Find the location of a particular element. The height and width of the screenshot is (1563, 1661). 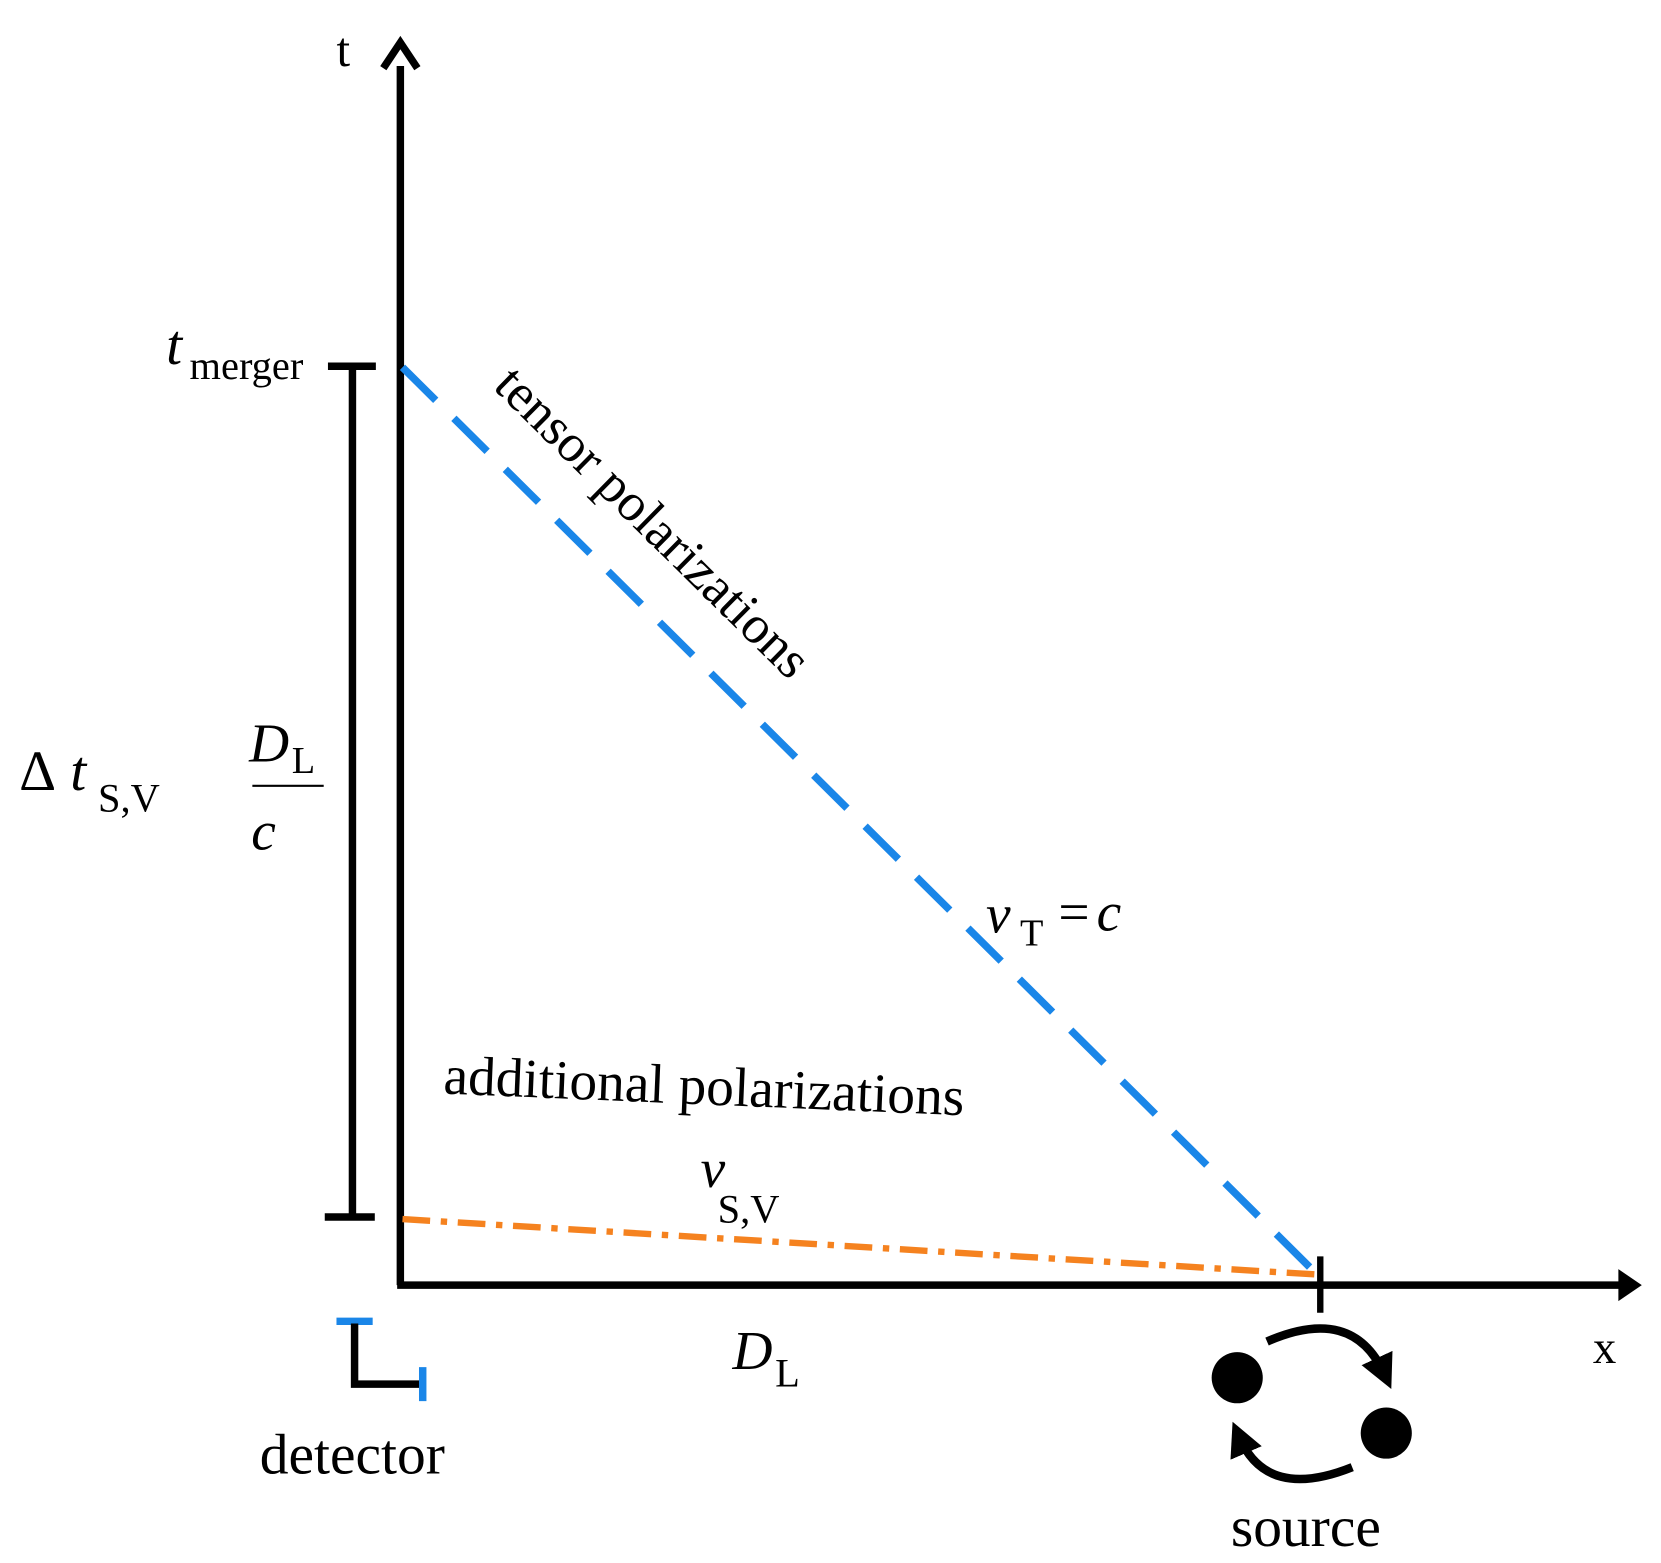

v-t-label: v T = c is located at coordinates (1053, 918).